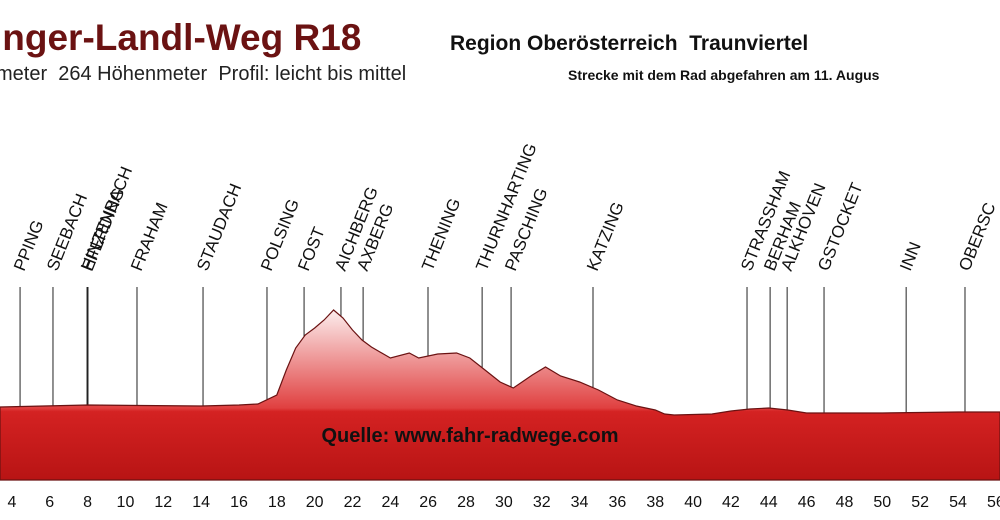 The height and width of the screenshot is (520, 1000). What do you see at coordinates (11, 502) in the screenshot?
I see `x-tick-label: 4` at bounding box center [11, 502].